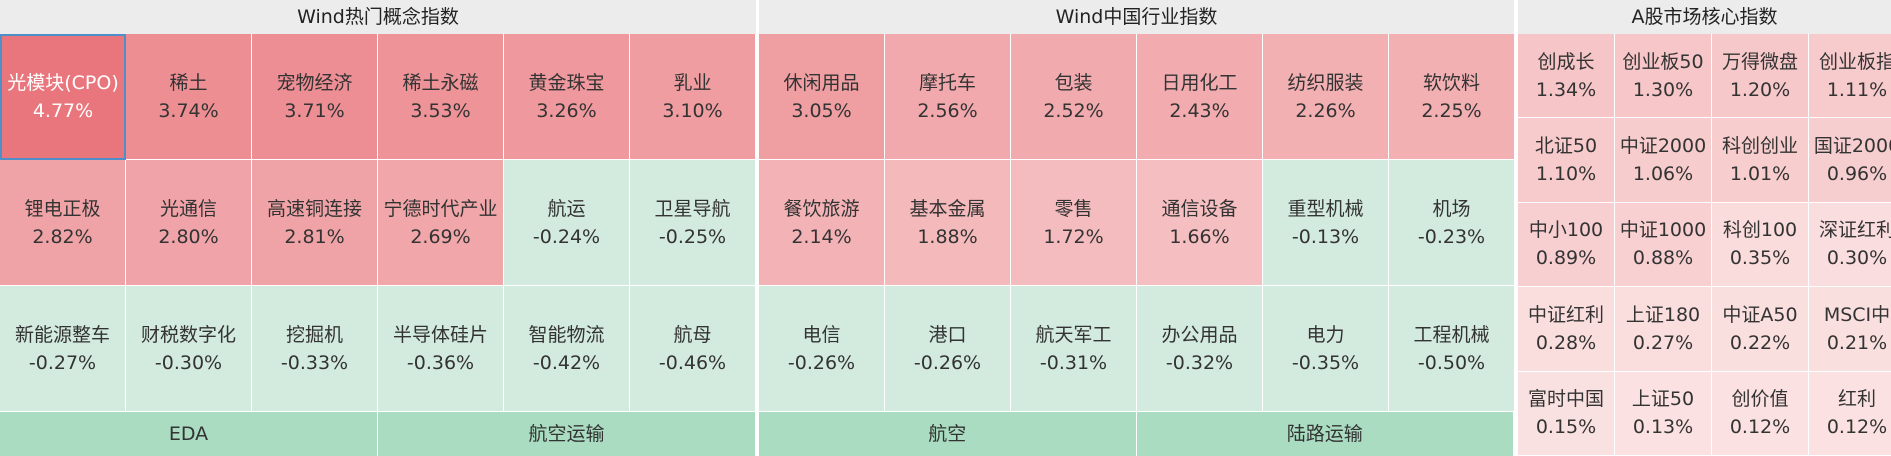 The height and width of the screenshot is (456, 1891). What do you see at coordinates (948, 434) in the screenshot?
I see `group-label: 航空` at bounding box center [948, 434].